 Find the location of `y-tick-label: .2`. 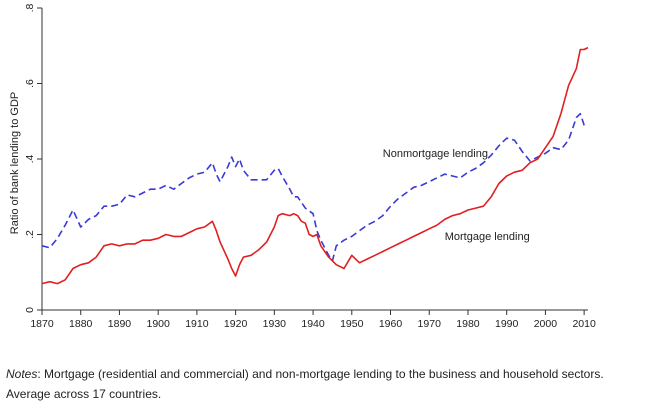

y-tick-label: .2 is located at coordinates (30, 234).